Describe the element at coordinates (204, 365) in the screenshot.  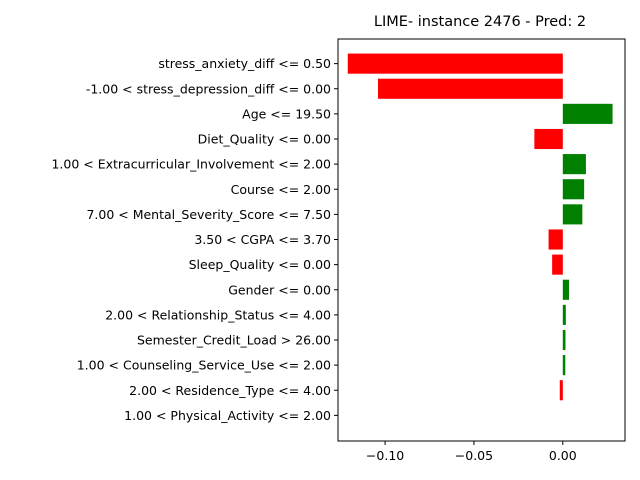
I see `y-tick-label: 1.00 < Counseling_Service_Use <= 2.00` at that location.